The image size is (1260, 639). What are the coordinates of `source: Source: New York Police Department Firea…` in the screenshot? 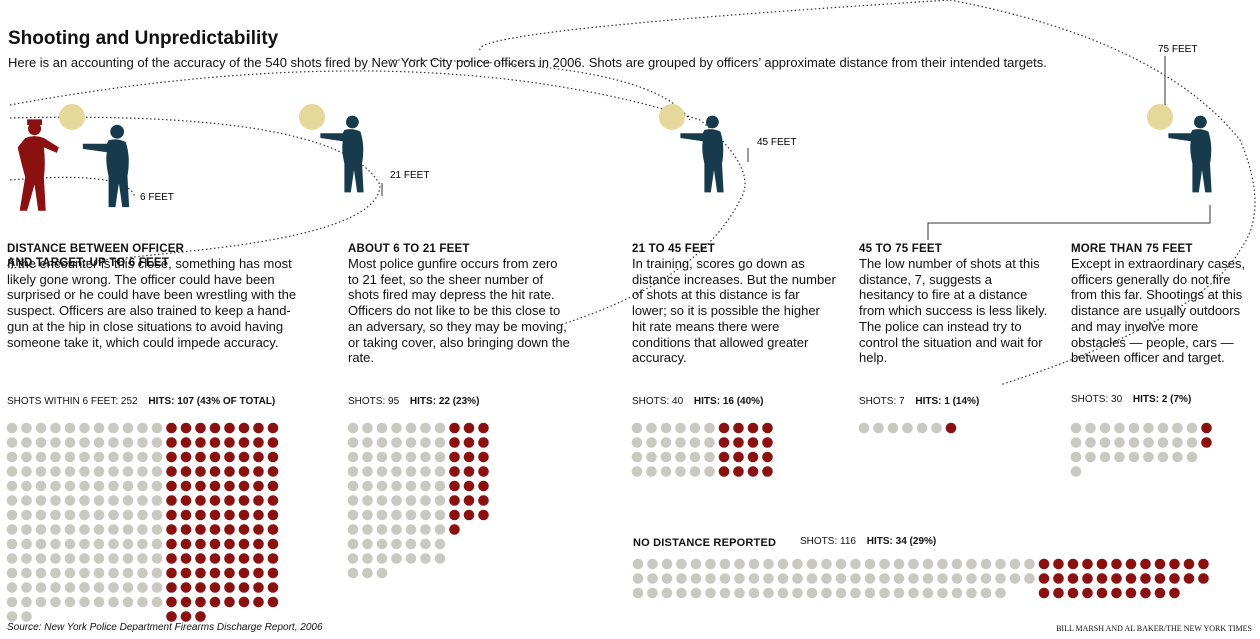 It's located at (165, 627).